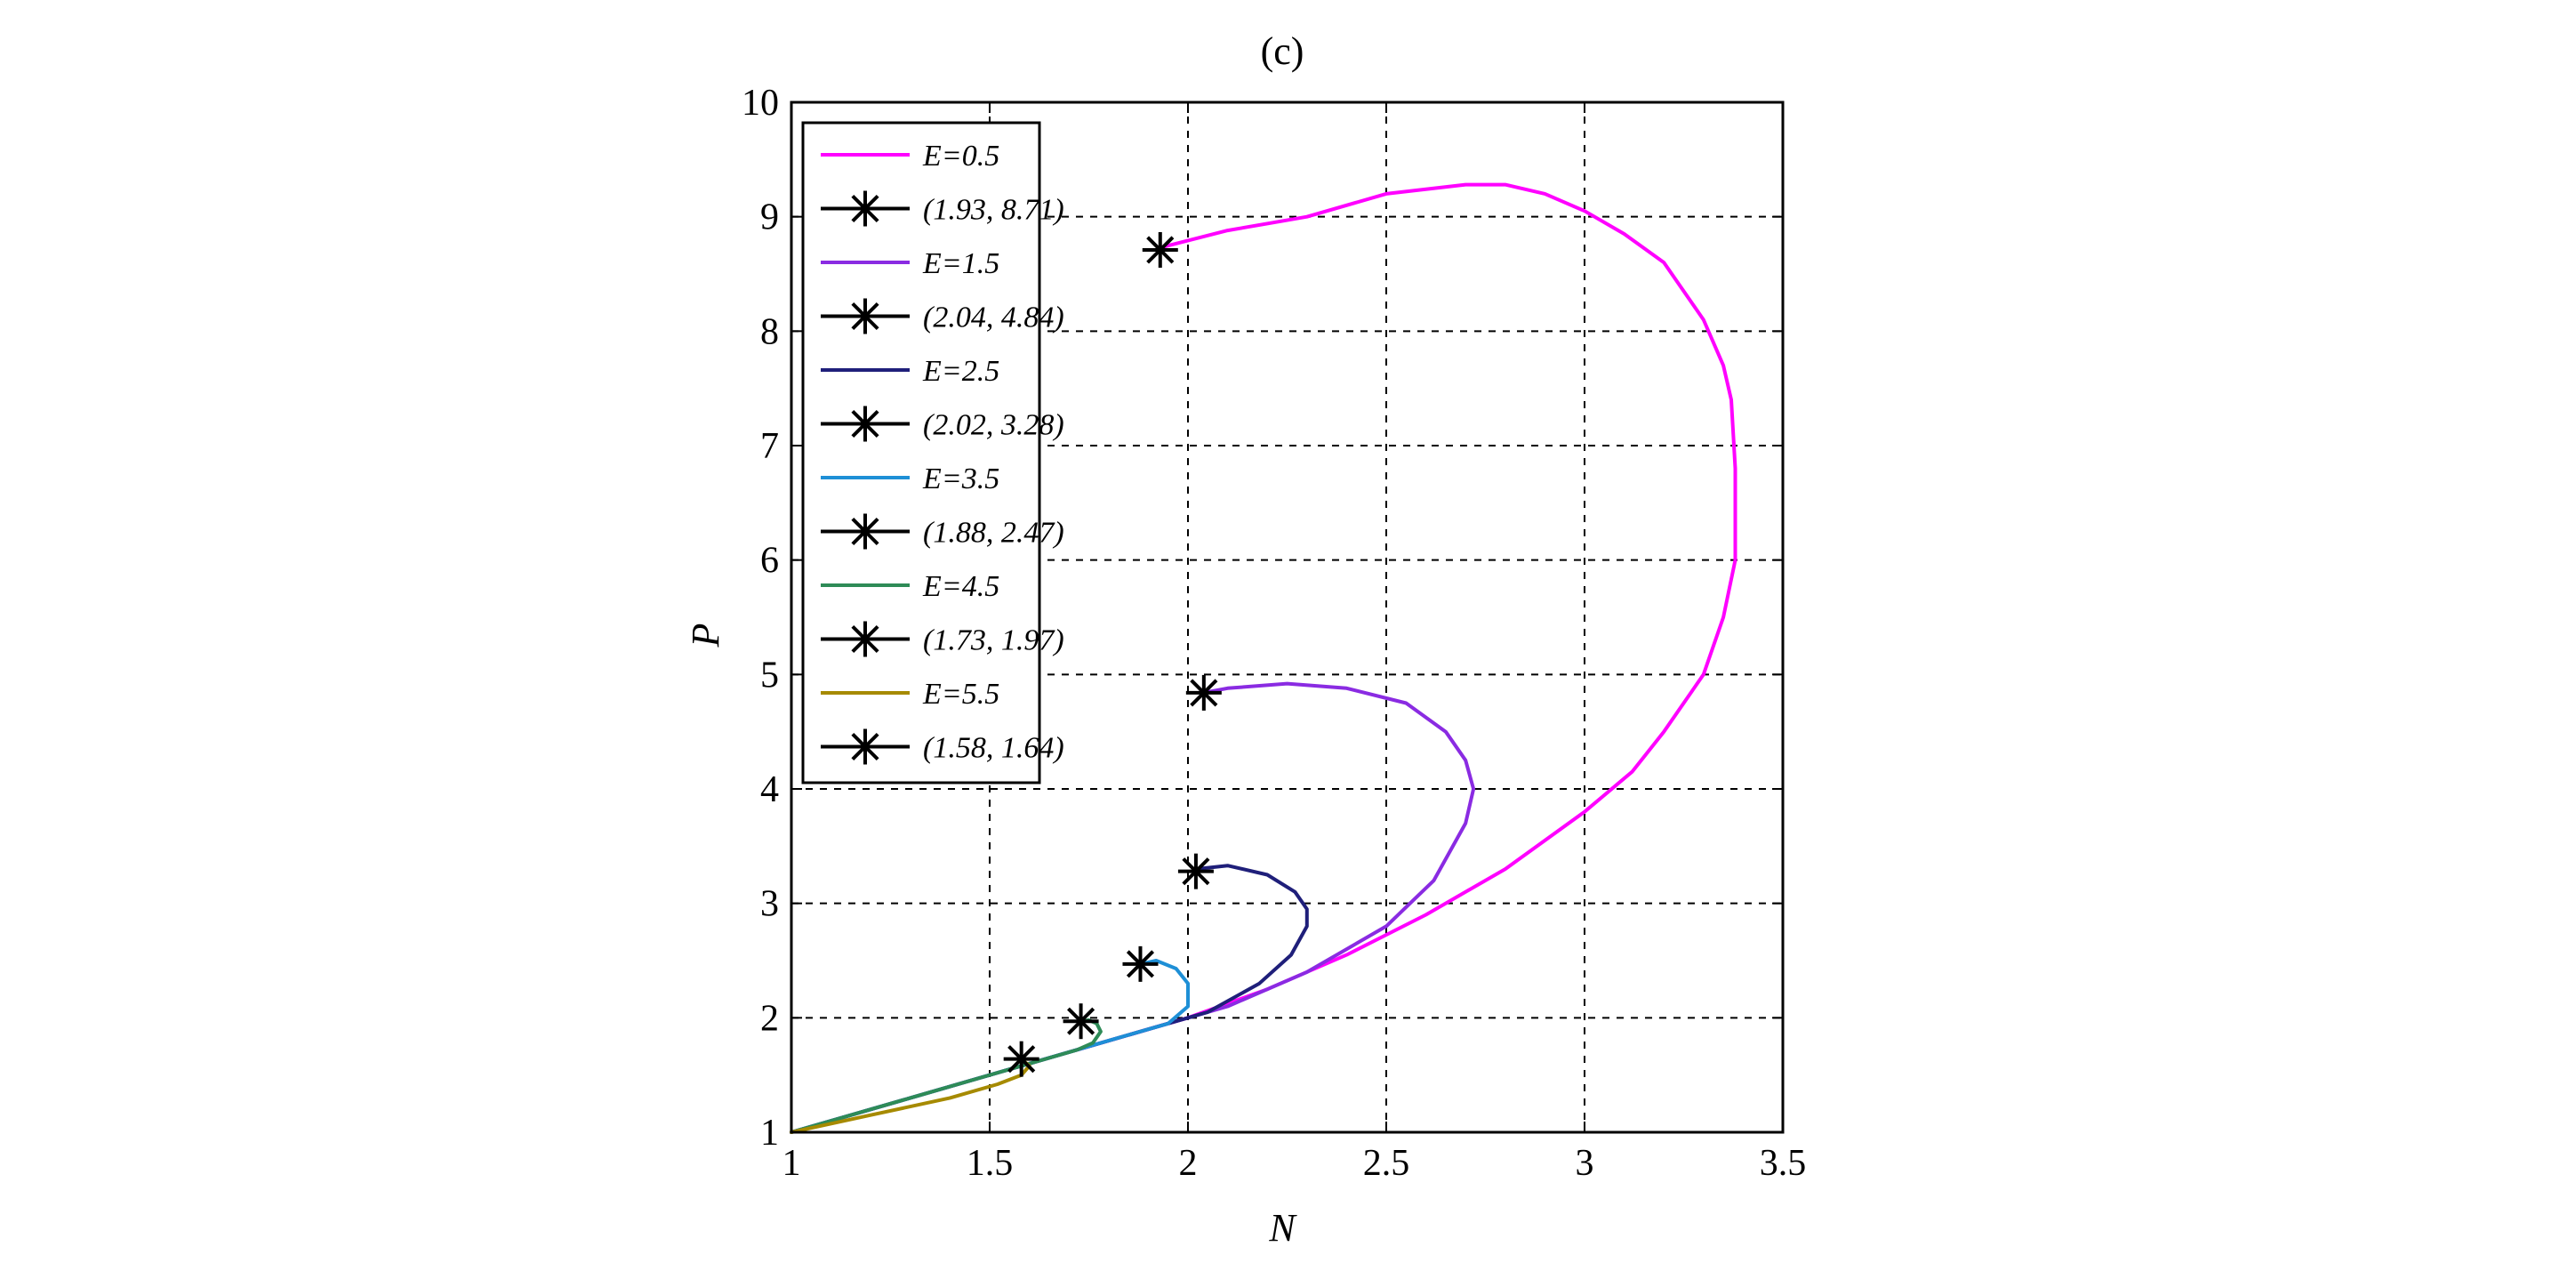 The image size is (2576, 1271). What do you see at coordinates (769, 1018) in the screenshot?
I see `y-tick-label: 2` at bounding box center [769, 1018].